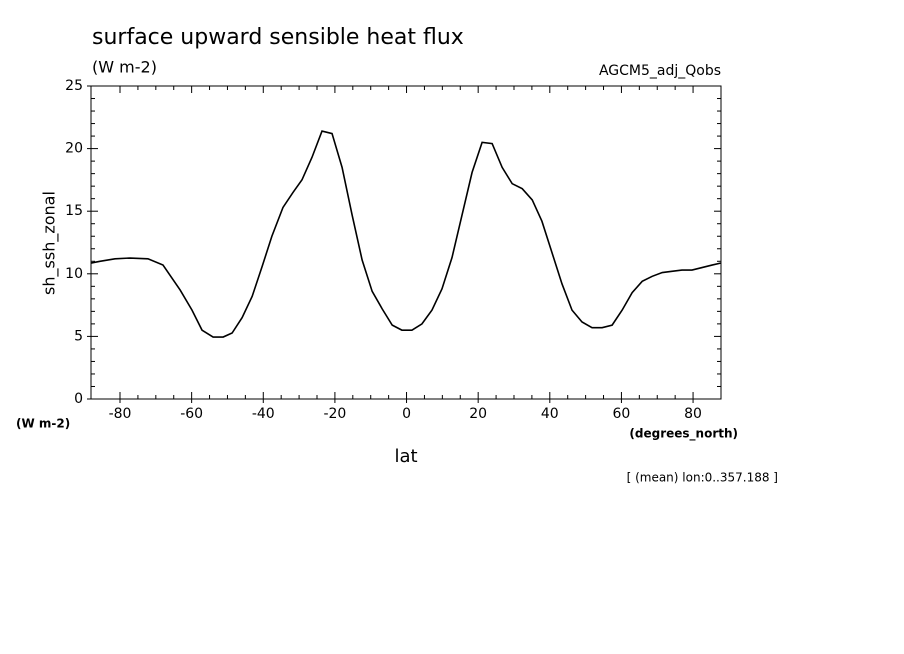  I want to click on y-tick-label: 10, so click(74, 274).